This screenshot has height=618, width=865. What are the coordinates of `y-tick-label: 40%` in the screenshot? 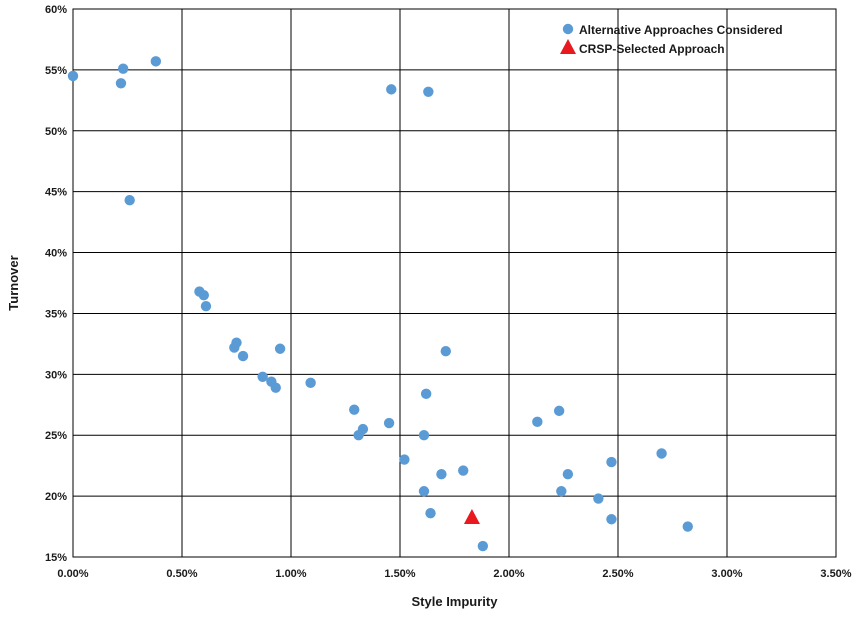 It's located at (56, 254).